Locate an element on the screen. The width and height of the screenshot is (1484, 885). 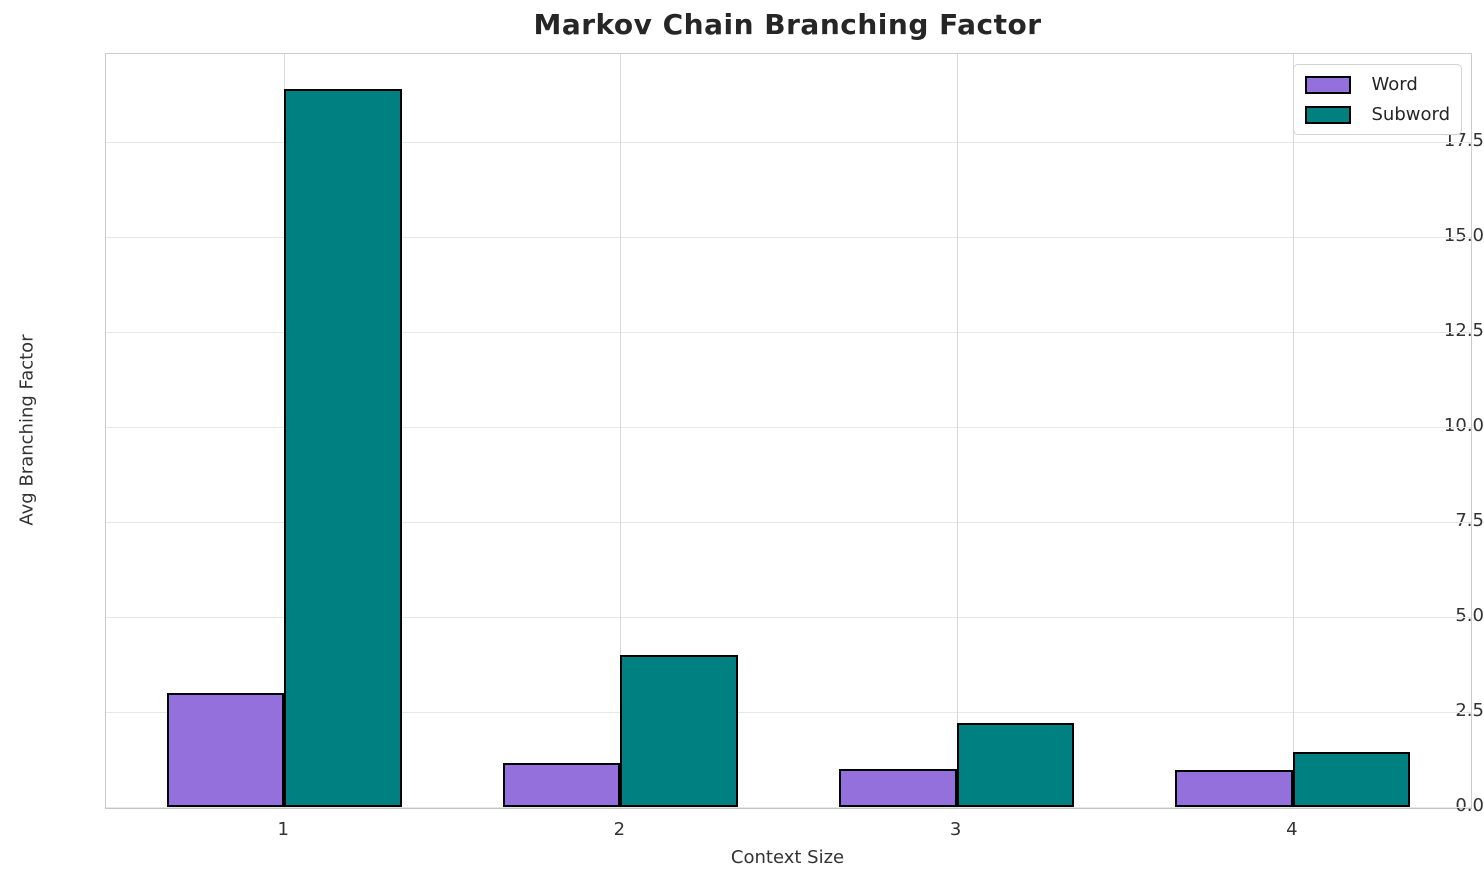
y-tick-label: 0.0 is located at coordinates (1469, 805).